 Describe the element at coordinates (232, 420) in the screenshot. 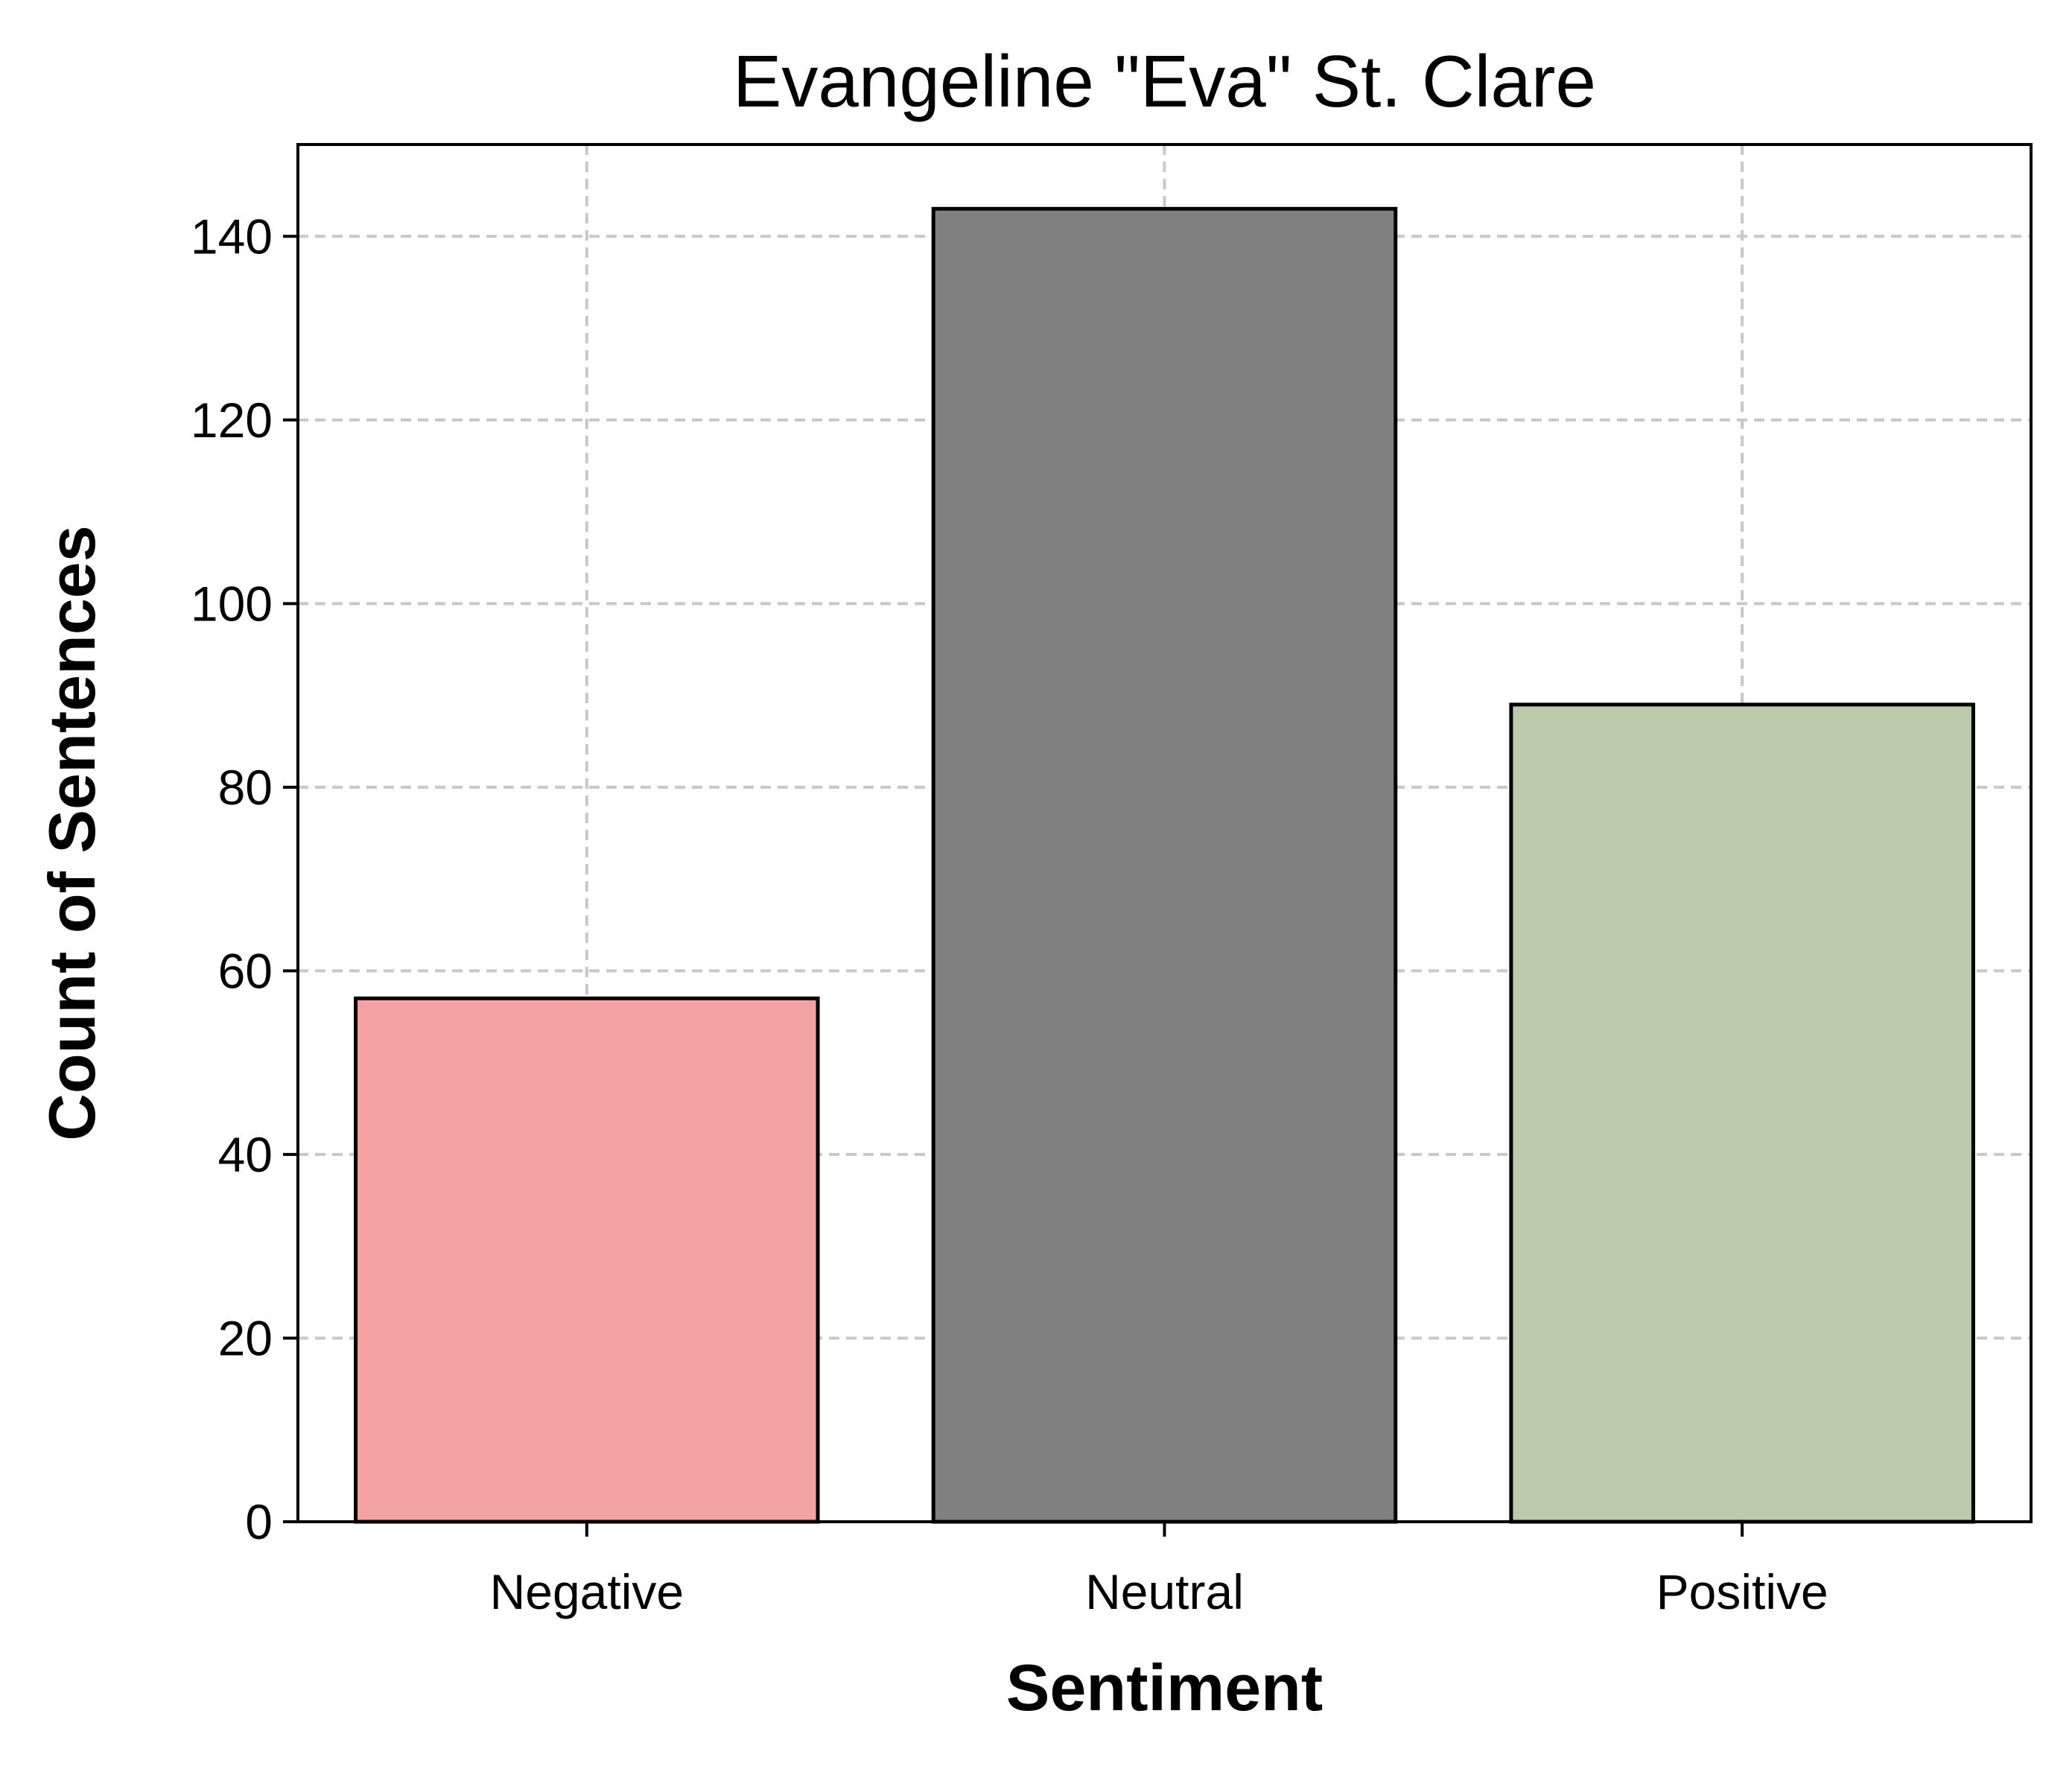

I see `y-tick-label: 120` at that location.